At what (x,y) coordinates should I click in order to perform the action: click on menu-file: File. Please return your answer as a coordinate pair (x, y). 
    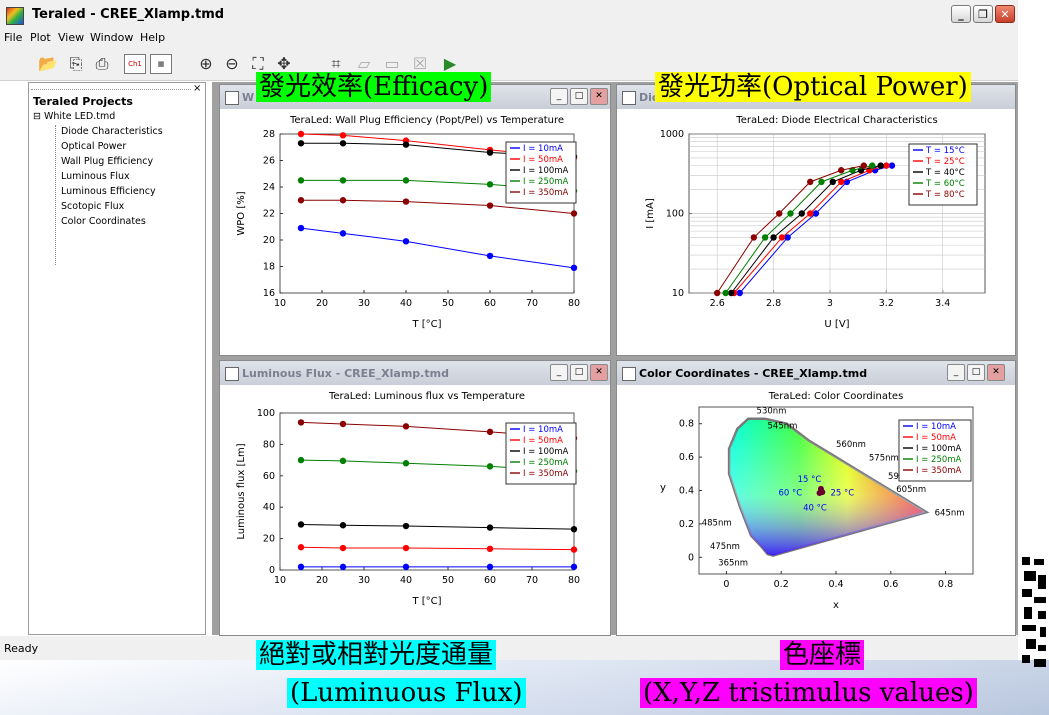
    Looking at the image, I should click on (13, 37).